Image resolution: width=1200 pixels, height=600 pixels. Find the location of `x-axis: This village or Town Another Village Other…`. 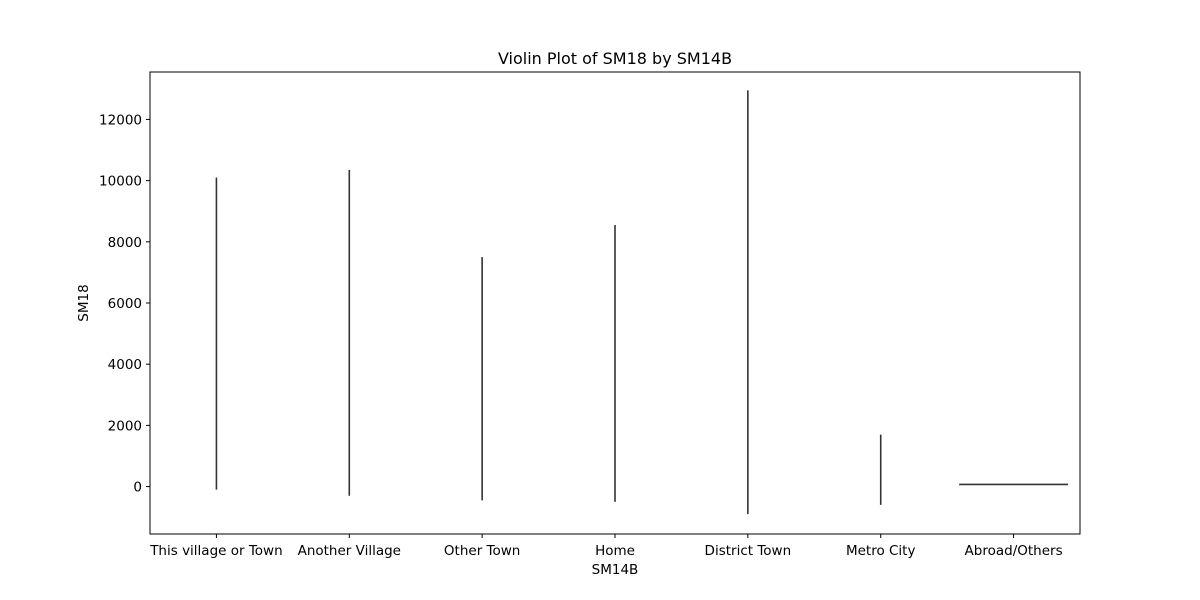

x-axis: This village or Town Another Village Other… is located at coordinates (606, 546).